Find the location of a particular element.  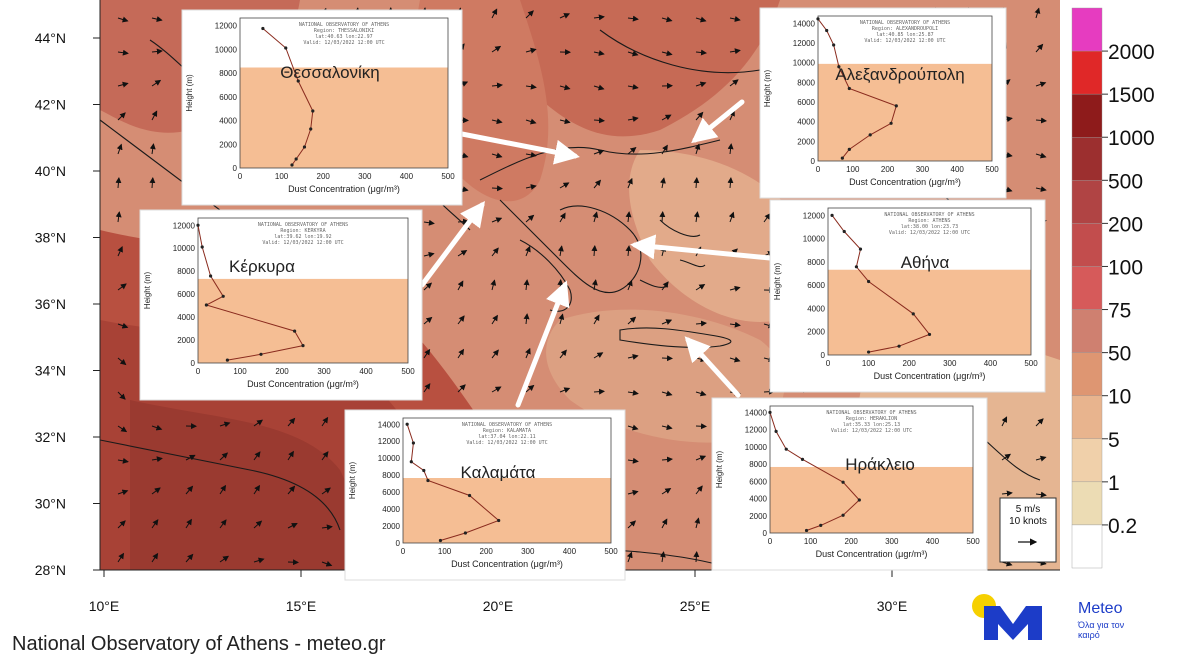

inset-header-line: lat:37.04 lon:22.11 is located at coordinates (506, 437).